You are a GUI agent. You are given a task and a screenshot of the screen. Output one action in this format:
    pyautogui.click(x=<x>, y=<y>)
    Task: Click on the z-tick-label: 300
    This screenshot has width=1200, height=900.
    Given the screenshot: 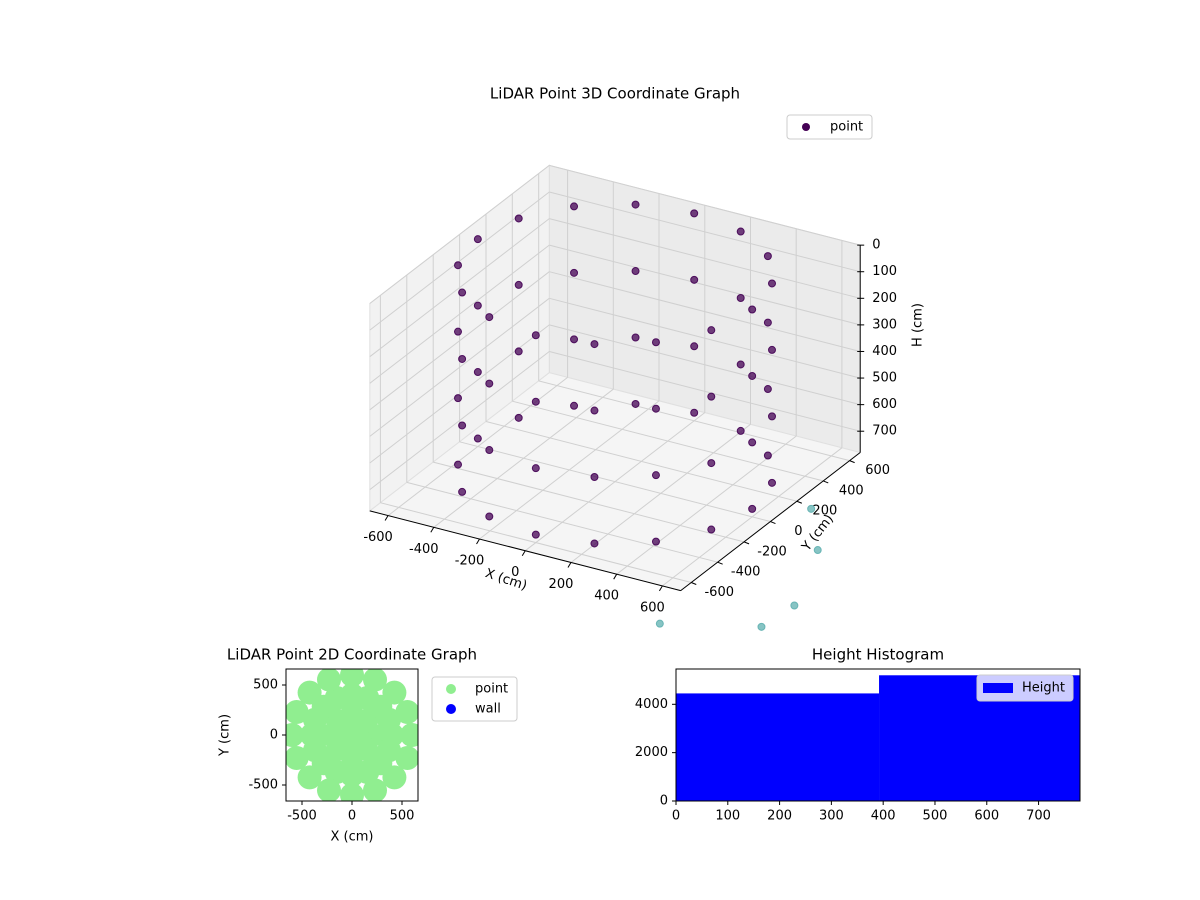 What is the action you would take?
    pyautogui.click(x=884, y=324)
    